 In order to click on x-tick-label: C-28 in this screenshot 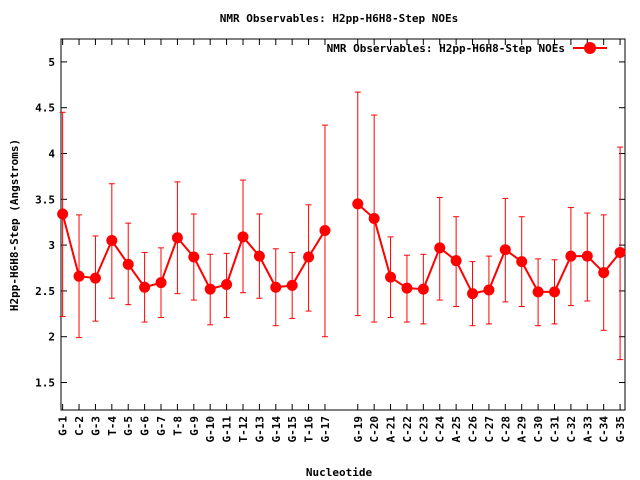, I will do `click(505, 429)`.